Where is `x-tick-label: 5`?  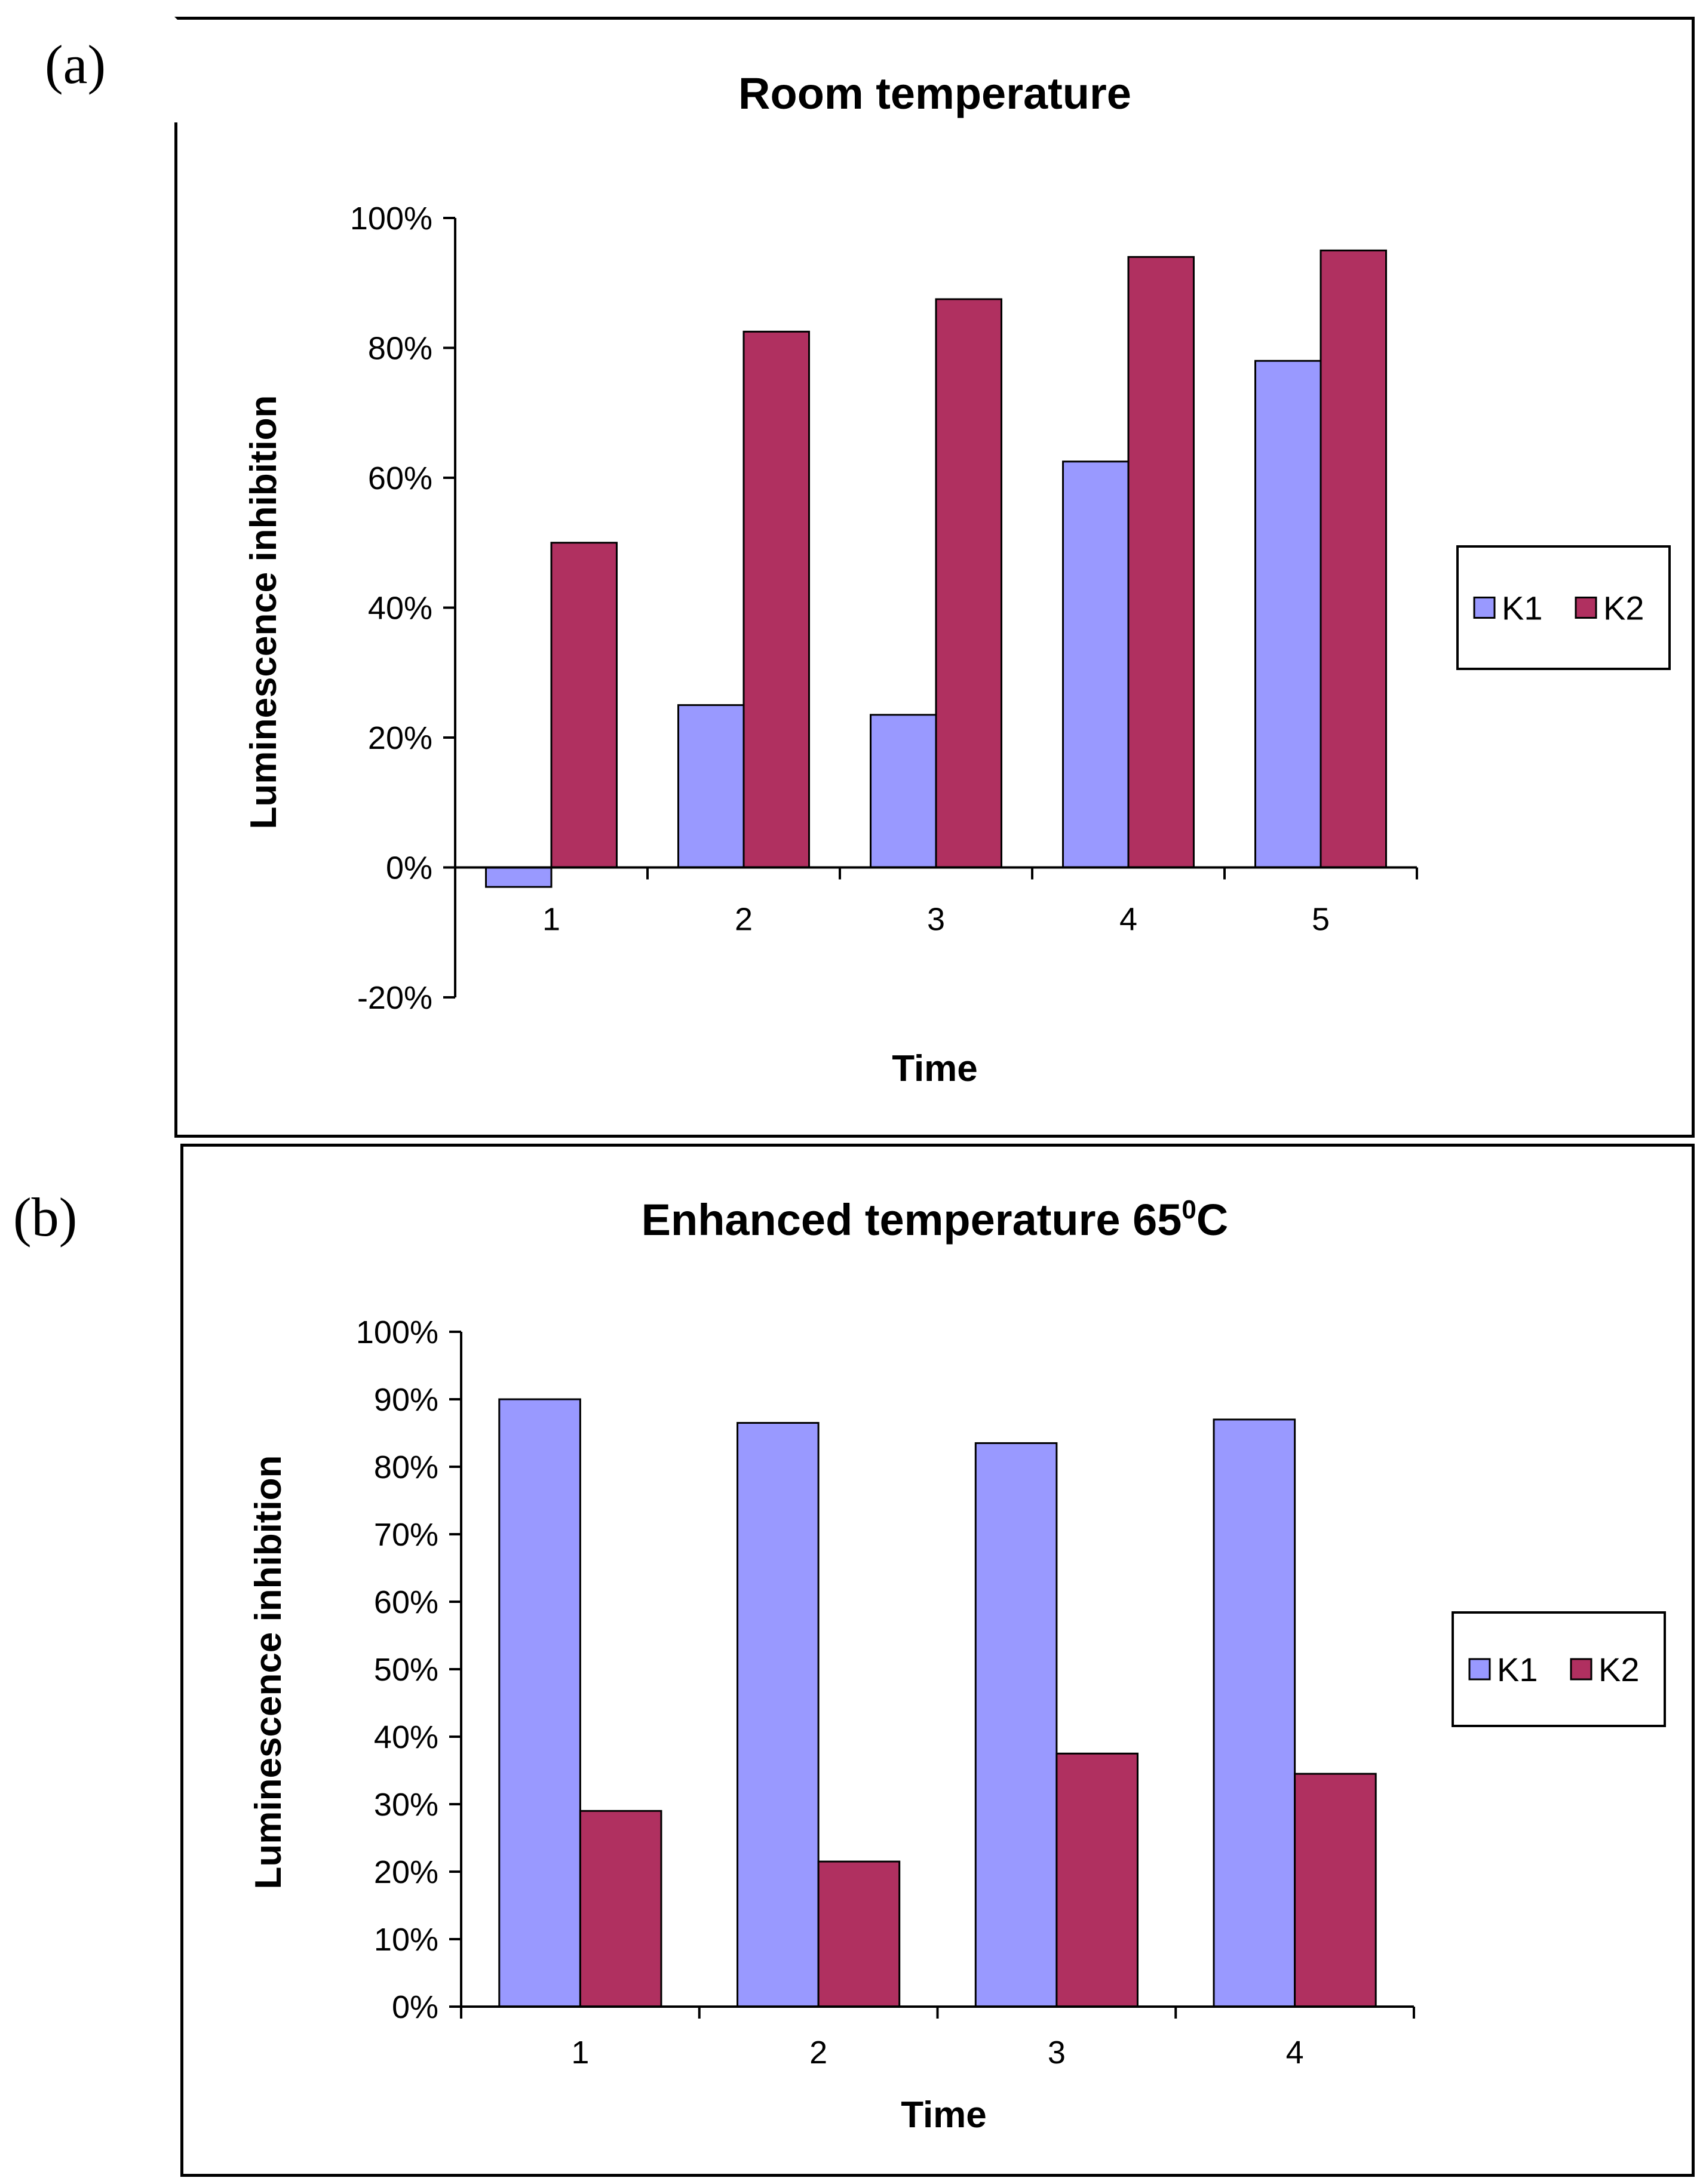
x-tick-label: 5 is located at coordinates (1321, 920).